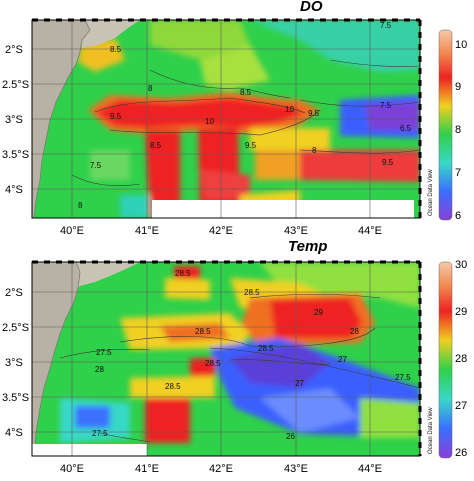 Image resolution: width=474 pixels, height=481 pixels. Describe the element at coordinates (221, 469) in the screenshot. I see `temp-x-tick: 42°E` at that location.